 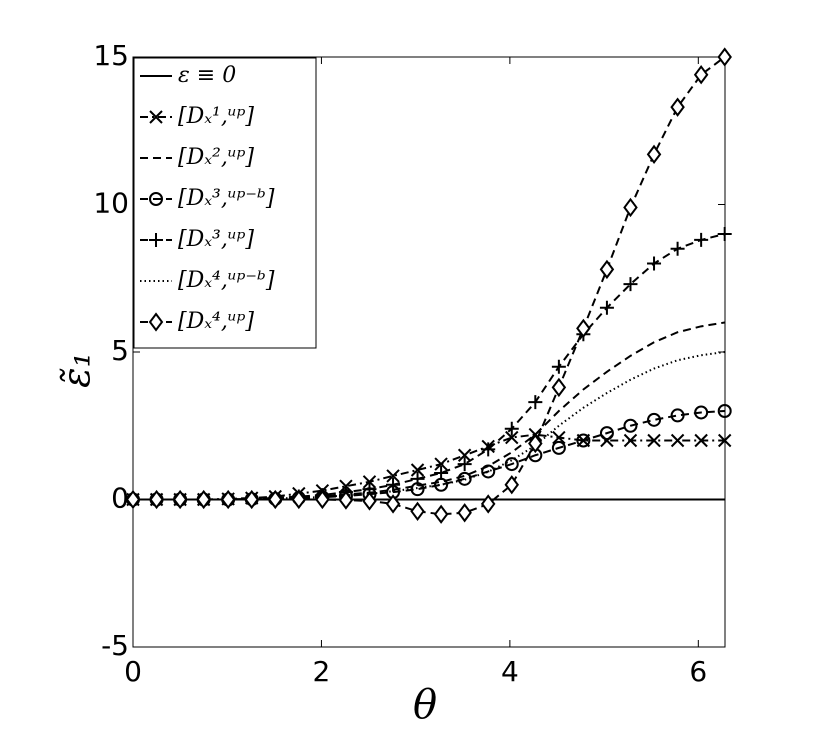 I want to click on x-tick-label: 4, so click(x=510, y=671).